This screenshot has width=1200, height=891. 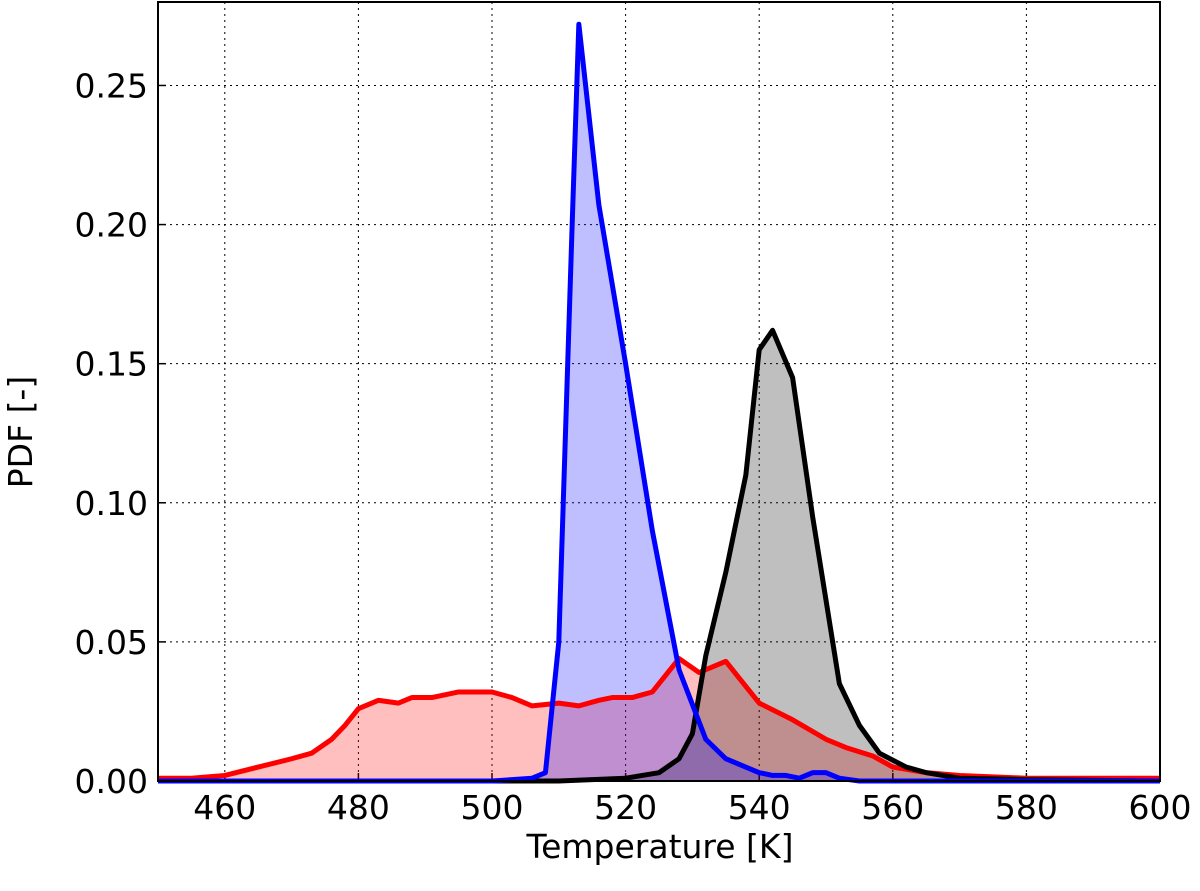 I want to click on line, so click(x=659, y=718).